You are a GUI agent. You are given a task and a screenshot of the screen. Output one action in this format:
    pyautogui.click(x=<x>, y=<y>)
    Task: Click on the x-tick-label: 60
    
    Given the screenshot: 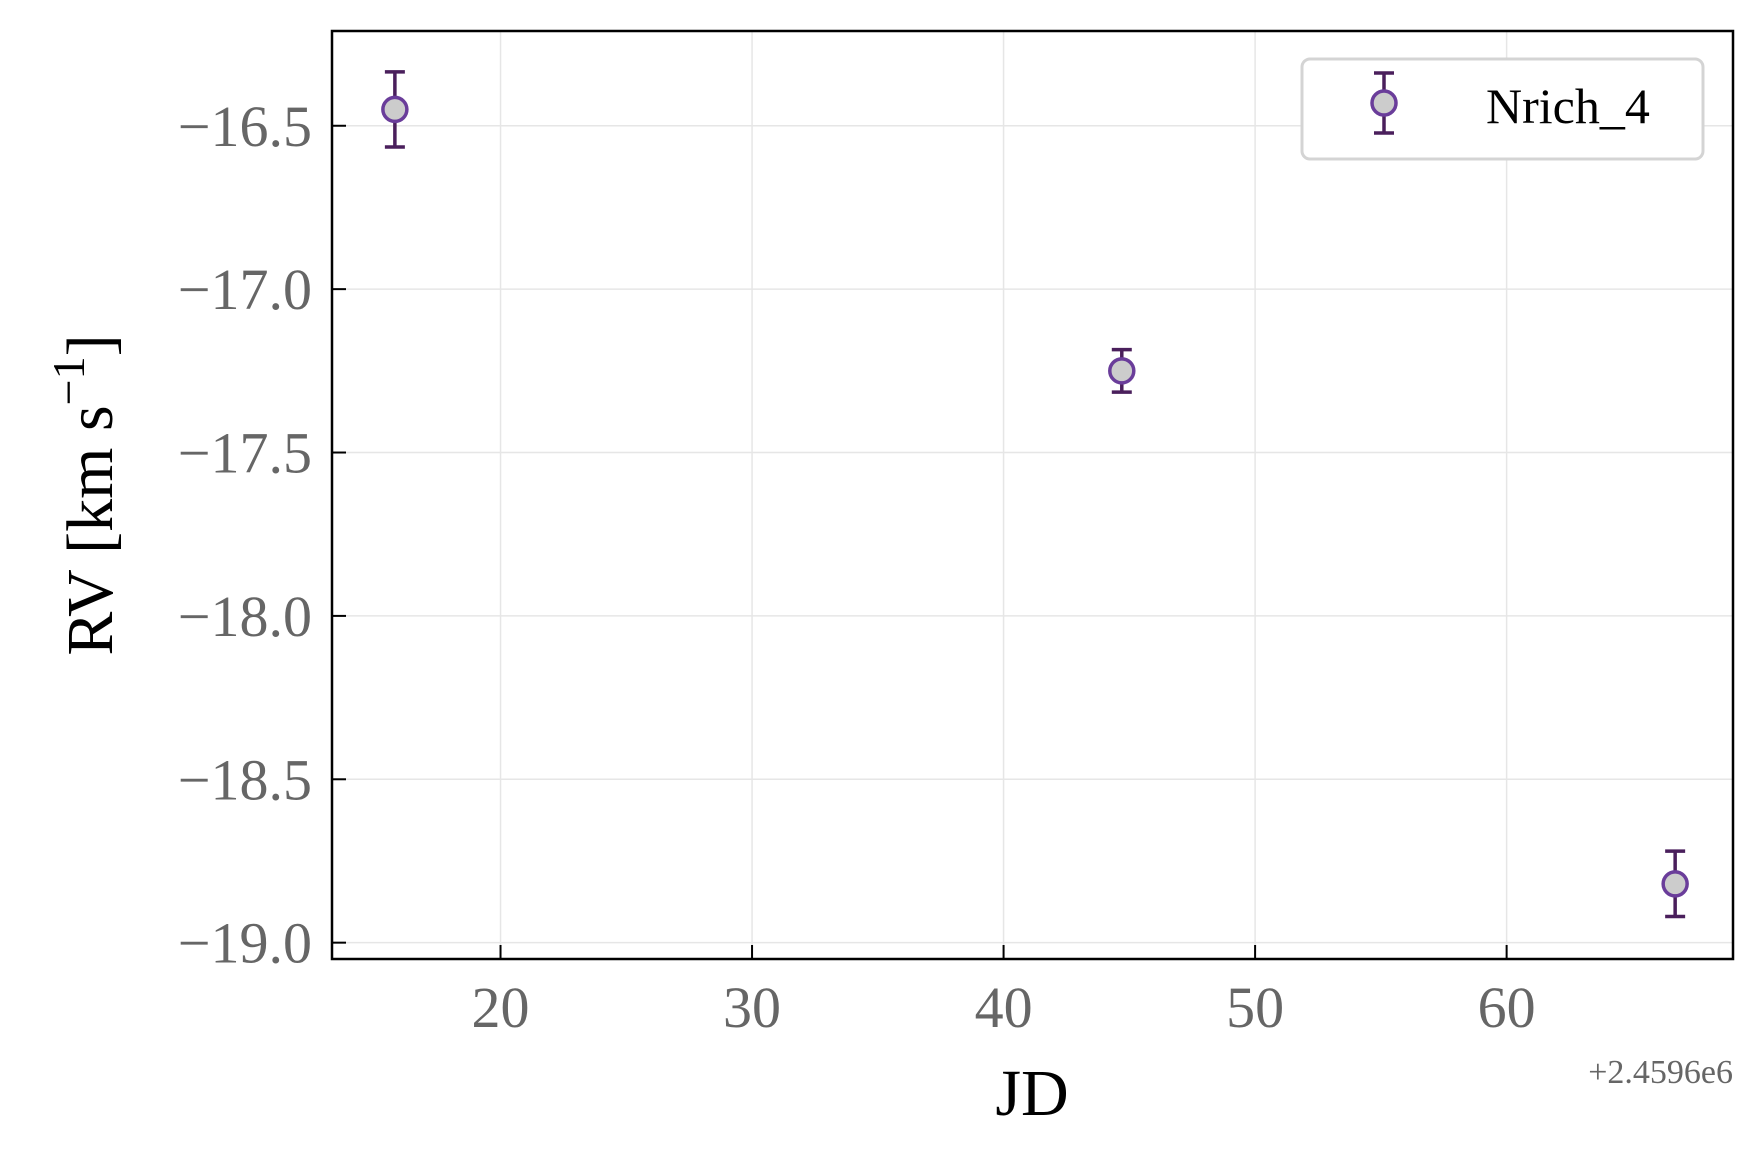 What is the action you would take?
    pyautogui.click(x=1507, y=1007)
    